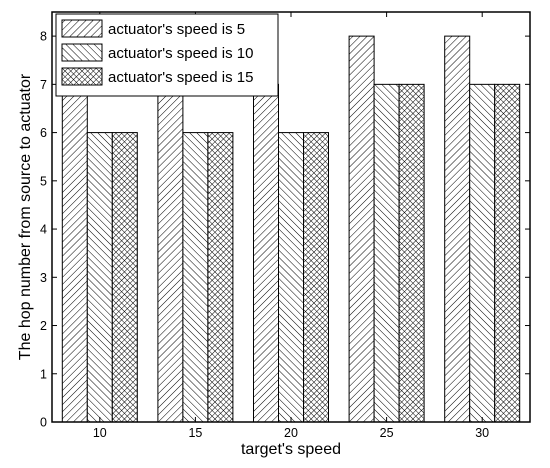 This screenshot has width=550, height=468. I want to click on y-axis-label: The hop number from source to actuator, so click(25, 216).